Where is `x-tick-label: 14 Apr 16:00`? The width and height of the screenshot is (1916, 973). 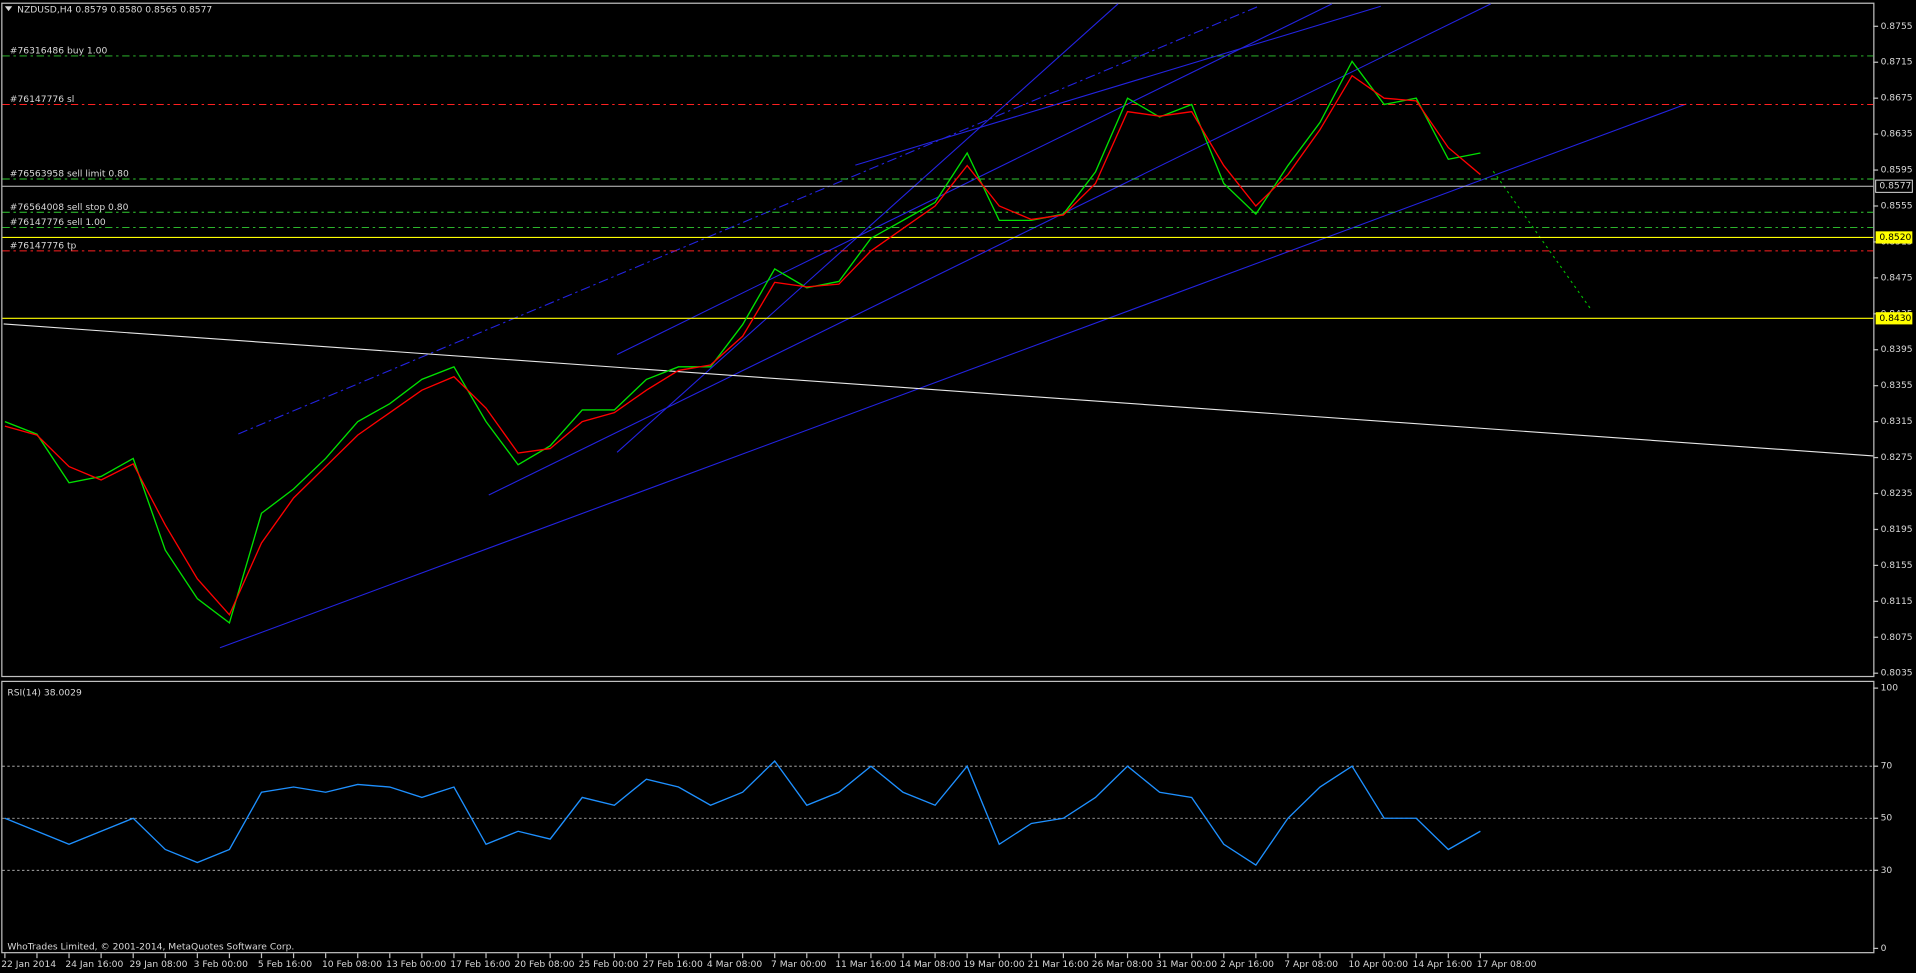
x-tick-label: 14 Apr 16:00 is located at coordinates (1443, 964).